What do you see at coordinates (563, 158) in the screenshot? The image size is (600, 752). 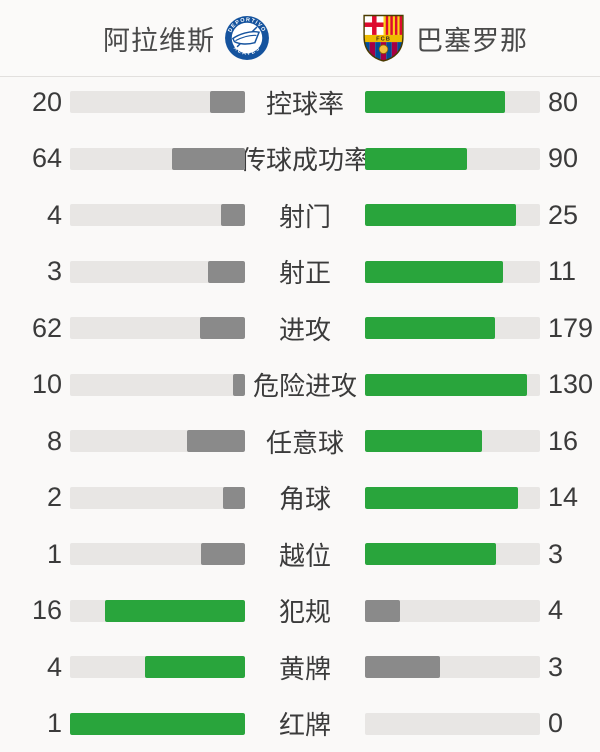 I see `away-value: 90` at bounding box center [563, 158].